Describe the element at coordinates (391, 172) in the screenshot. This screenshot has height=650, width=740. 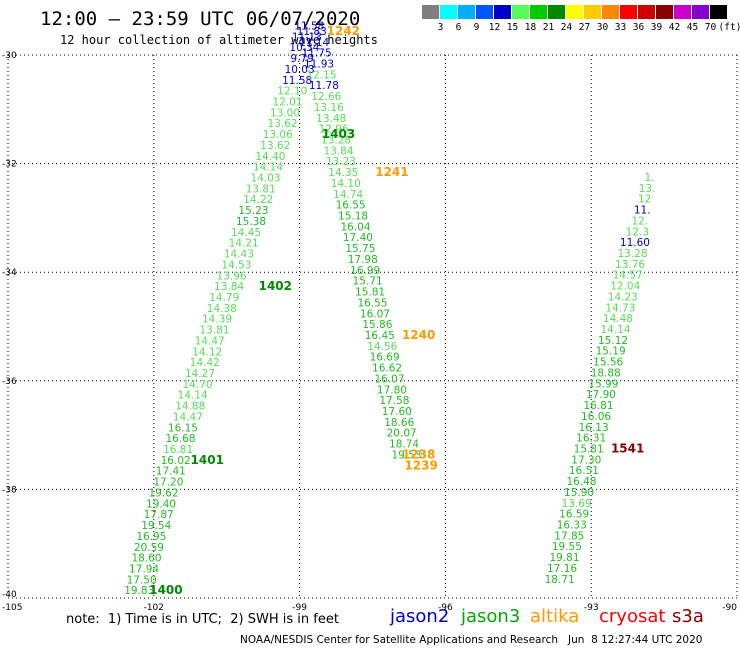
I see `pass-number-label: 1241` at that location.